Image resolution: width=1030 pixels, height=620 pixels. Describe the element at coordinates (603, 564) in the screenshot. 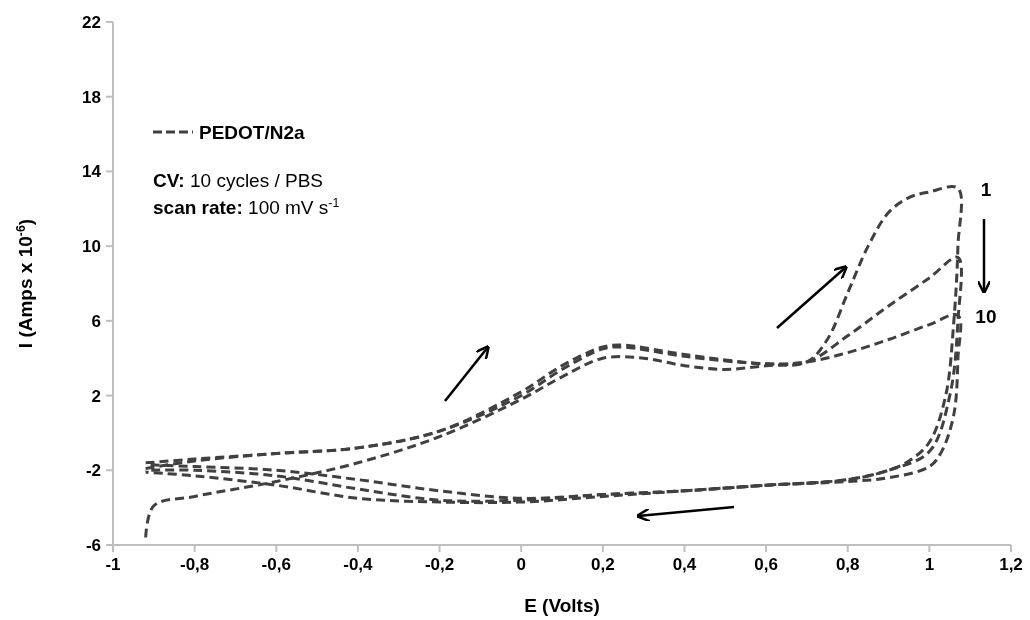

I see `x-tick-label: 0,2` at that location.